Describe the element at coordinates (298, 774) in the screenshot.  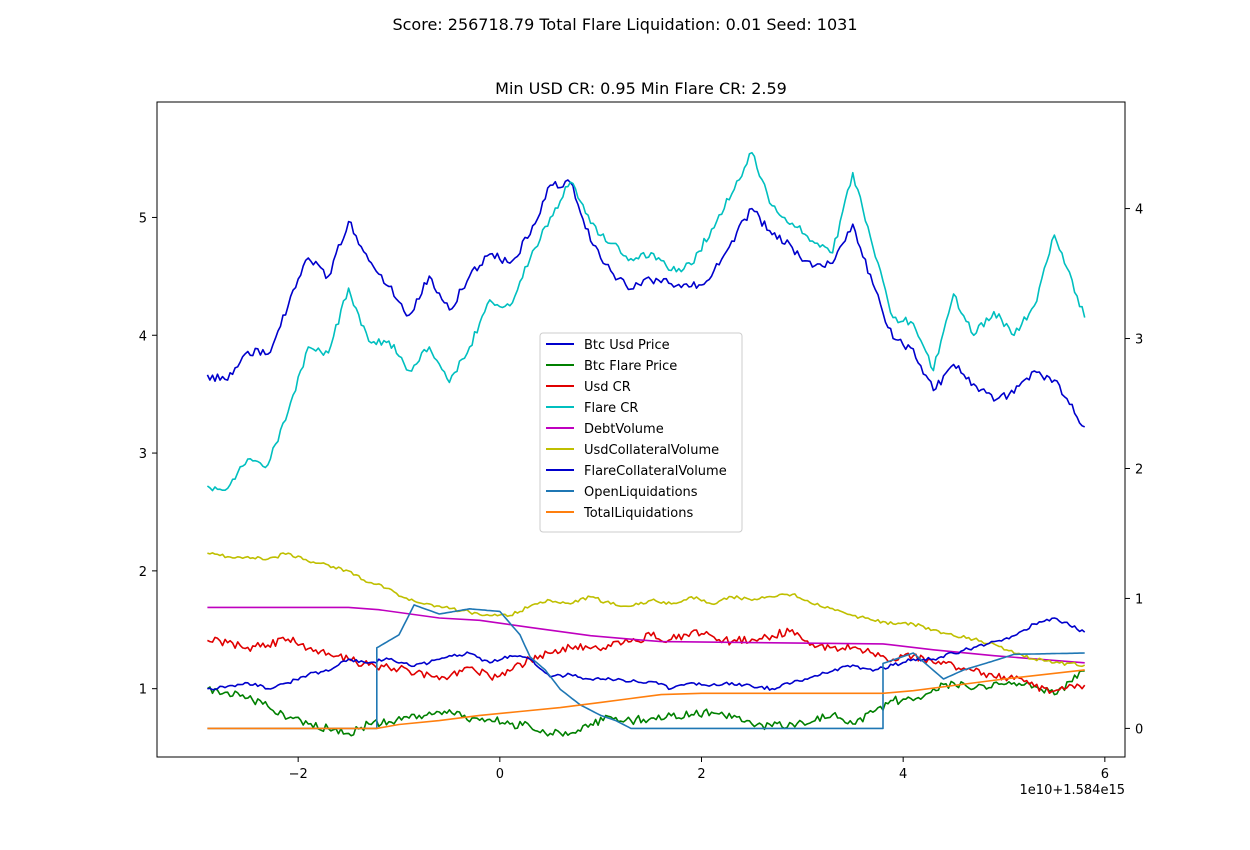
I see `x-tick-label: −2` at that location.